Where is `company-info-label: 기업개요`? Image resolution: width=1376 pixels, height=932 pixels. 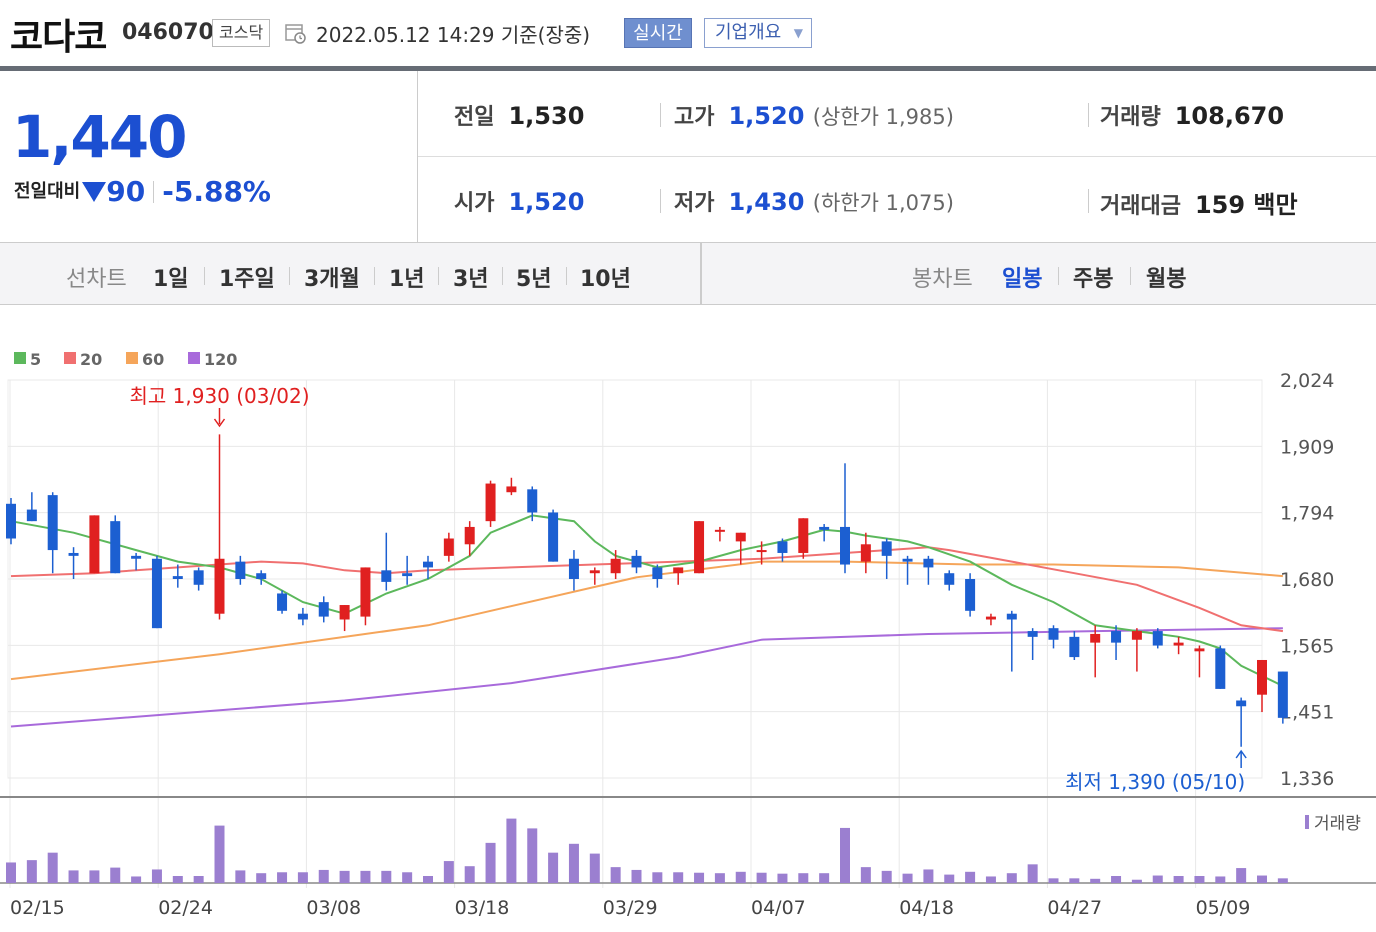 company-info-label: 기업개요 is located at coordinates (748, 32).